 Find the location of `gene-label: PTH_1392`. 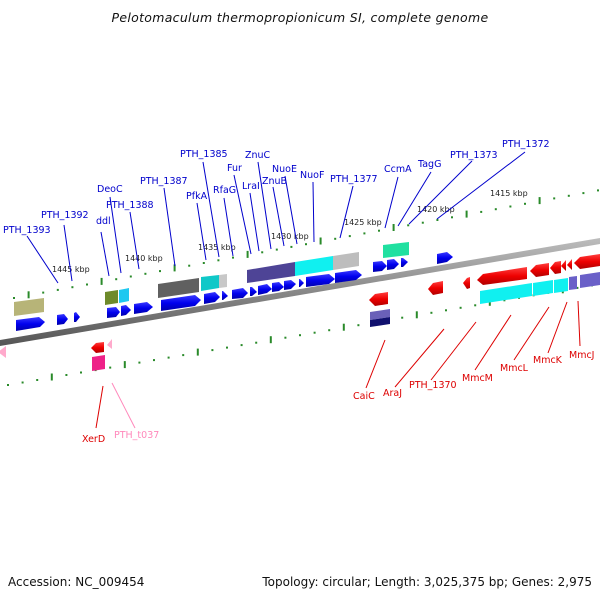

gene-label: PTH_1392 is located at coordinates (65, 215).